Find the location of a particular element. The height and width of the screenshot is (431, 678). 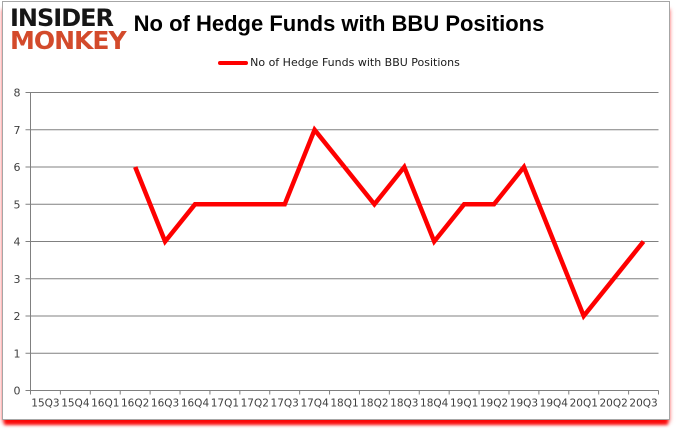

logo-line2: MONKEY is located at coordinates (68, 41).